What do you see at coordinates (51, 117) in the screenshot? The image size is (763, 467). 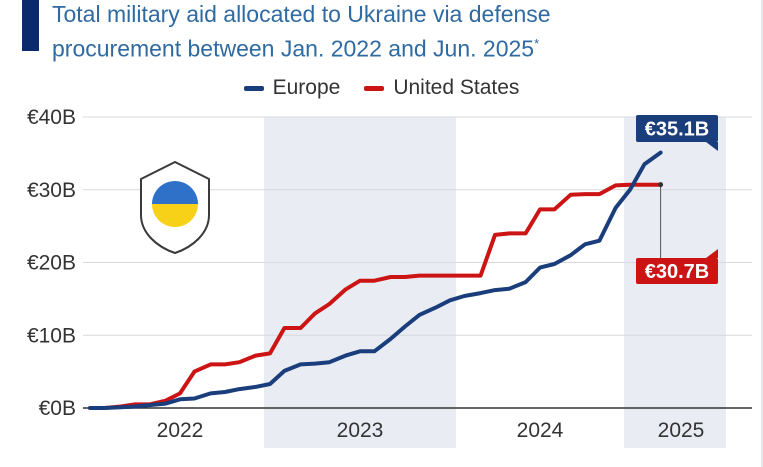 I see `y-tick-label-40: €40B` at bounding box center [51, 117].